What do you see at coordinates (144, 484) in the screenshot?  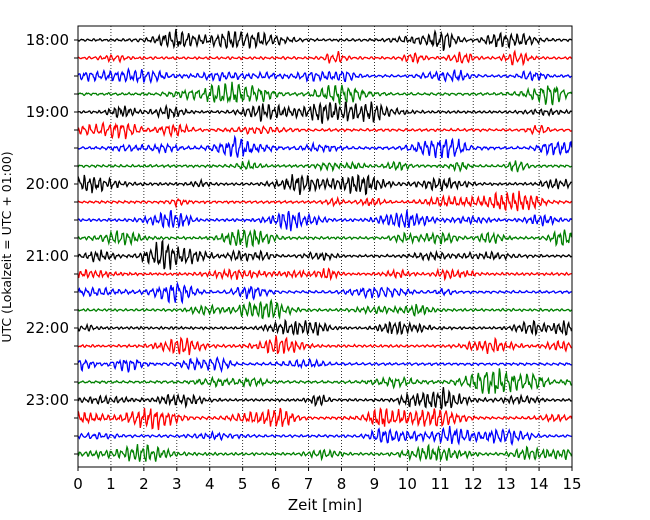 I see `x-tick-label-2: 2` at bounding box center [144, 484].